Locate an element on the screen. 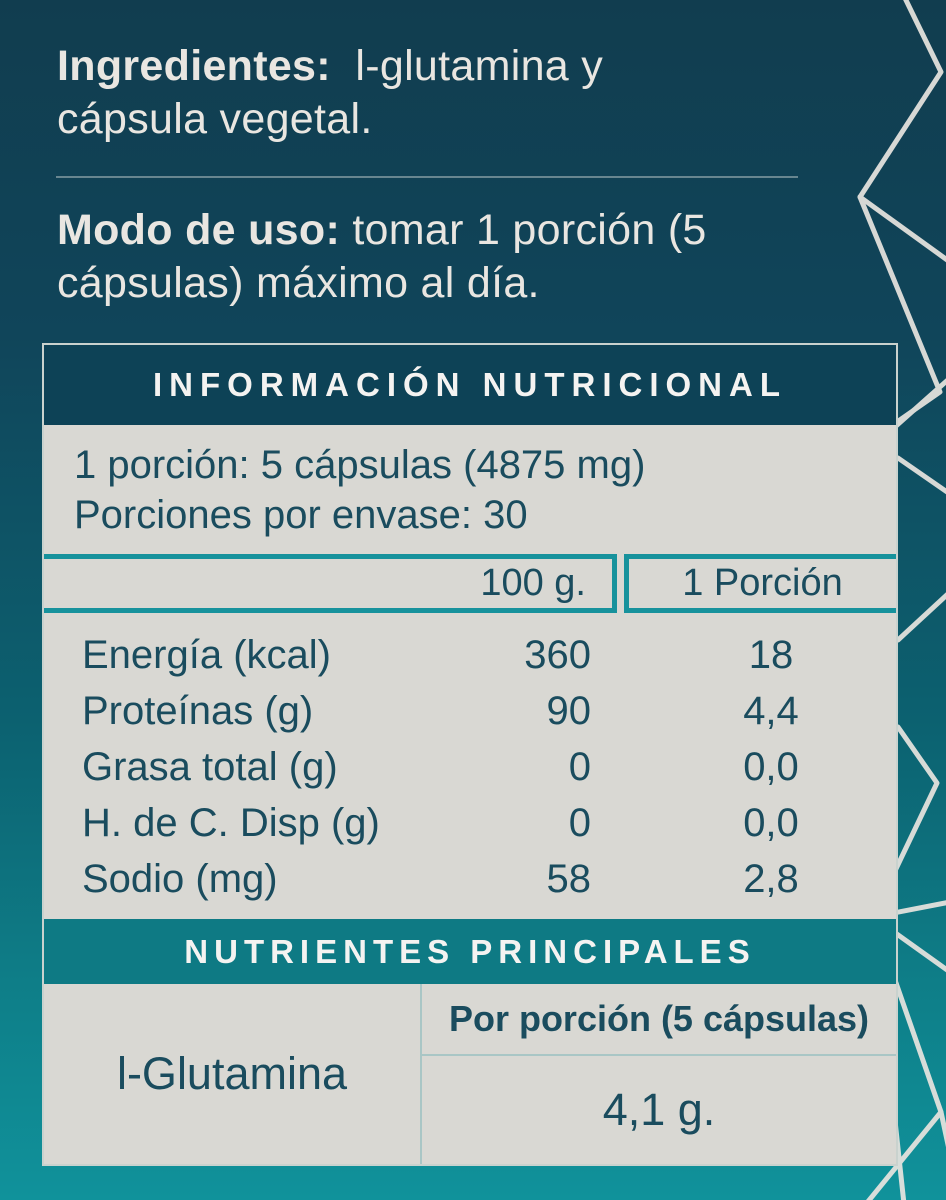  portion-column-header: Por porción (5 cápsulas) is located at coordinates (659, 1020).